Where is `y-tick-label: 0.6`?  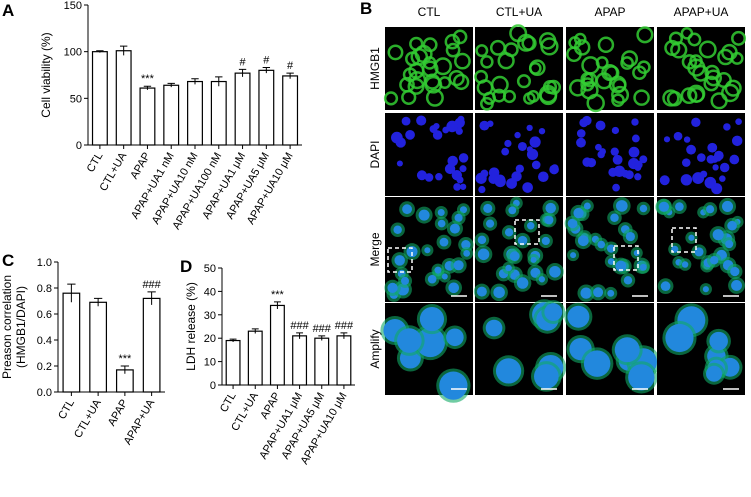
y-tick-label: 0.6 is located at coordinates (44, 315).